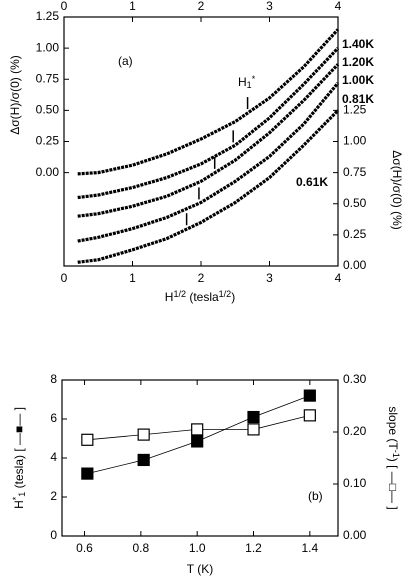  I want to click on series-label: 1.00K, so click(358, 80).